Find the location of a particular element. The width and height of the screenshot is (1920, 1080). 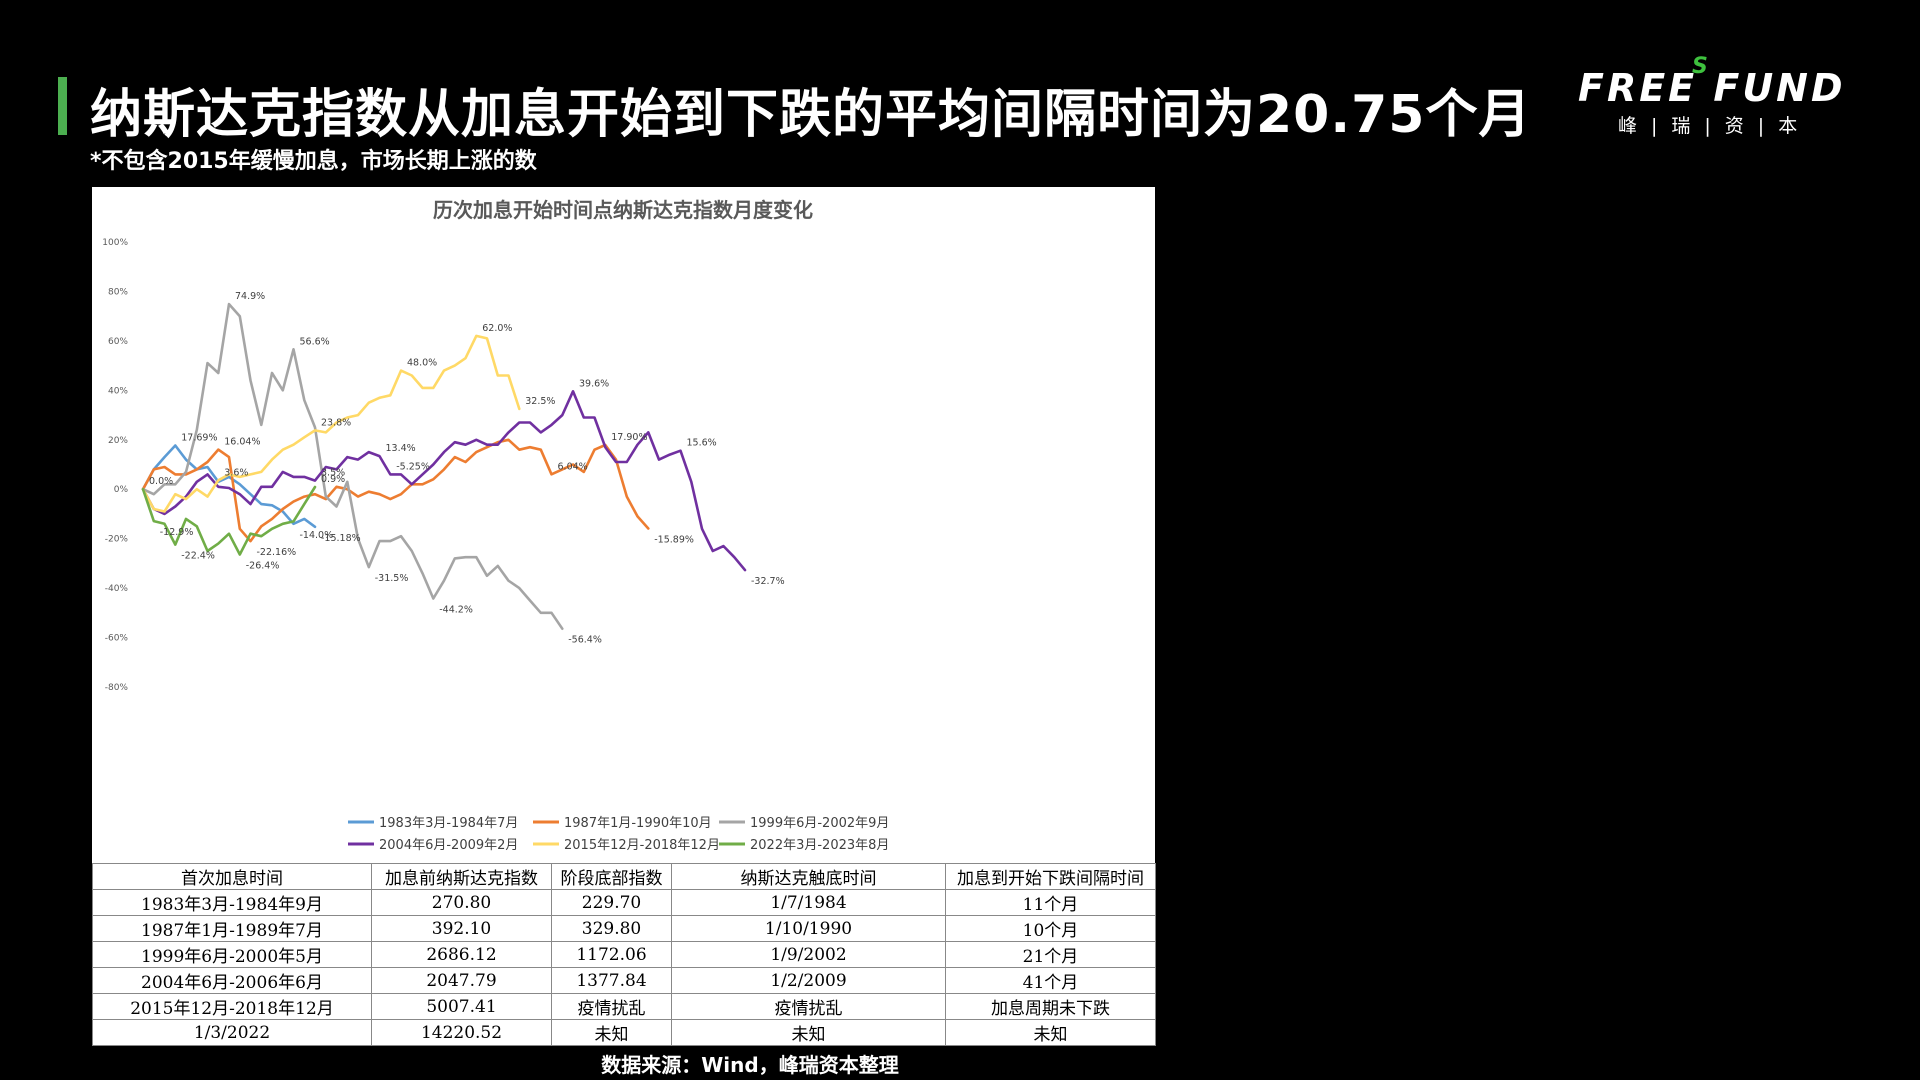

data-label: -56.4% is located at coordinates (585, 640).